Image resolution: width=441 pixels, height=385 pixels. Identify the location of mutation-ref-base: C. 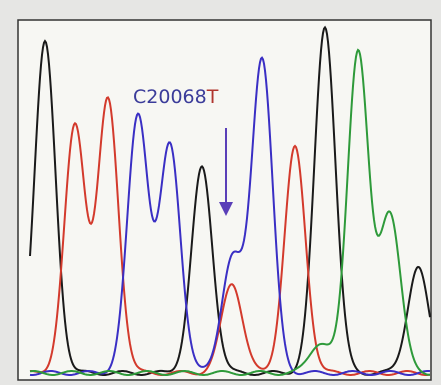
(139, 97).